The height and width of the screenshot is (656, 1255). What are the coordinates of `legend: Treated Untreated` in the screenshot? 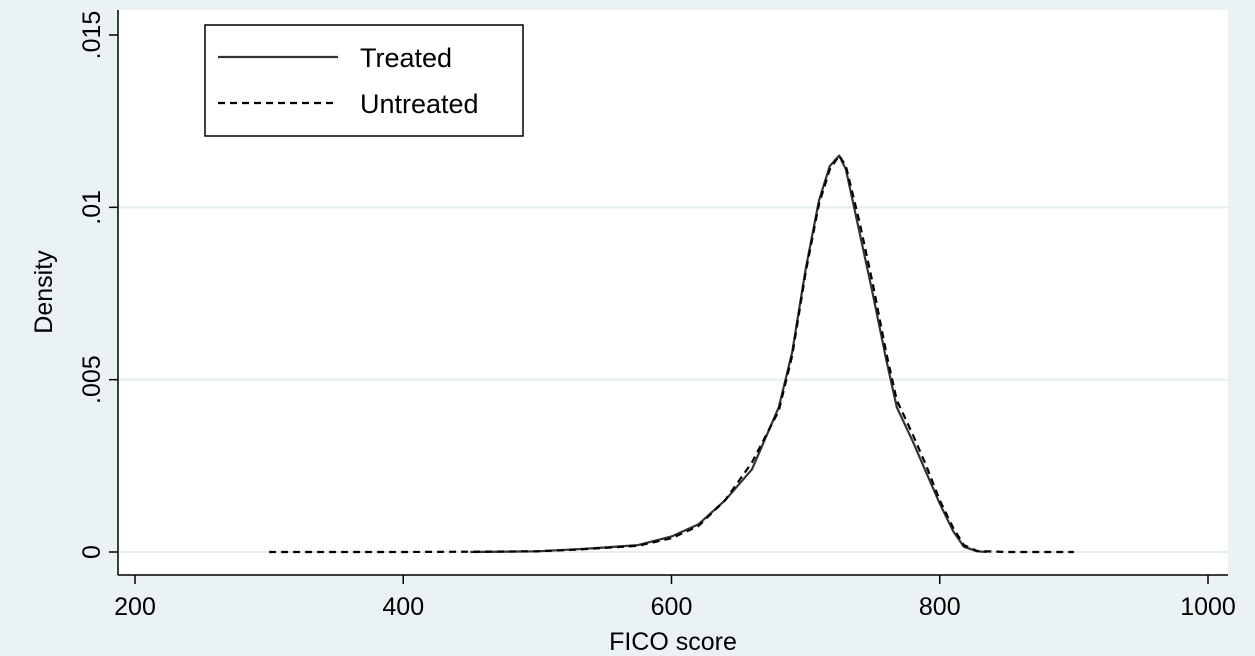 It's located at (364, 80).